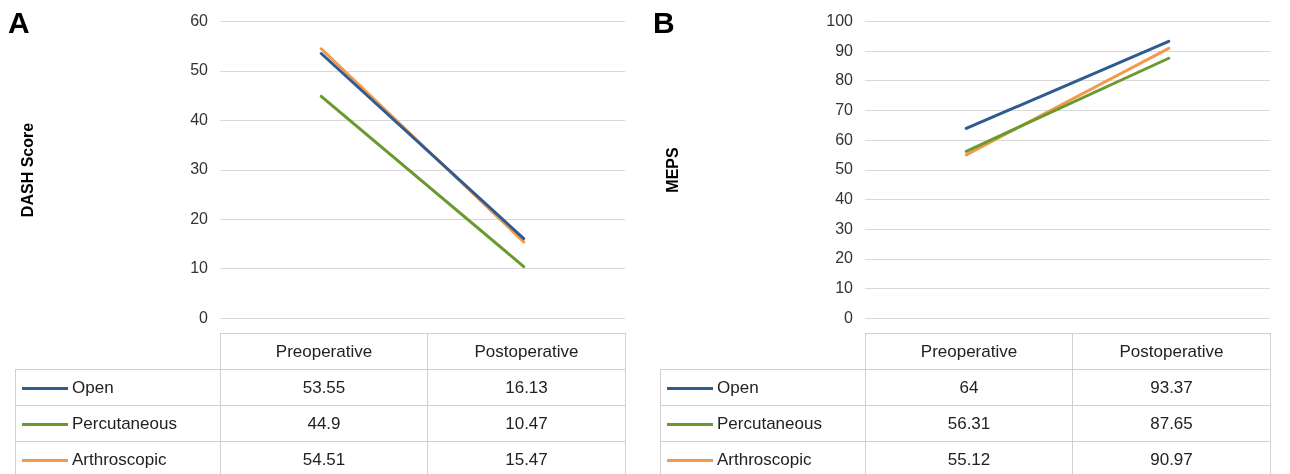 This screenshot has width=1290, height=474. Describe the element at coordinates (324, 423) in the screenshot. I see `data-label: 44.9` at that location.